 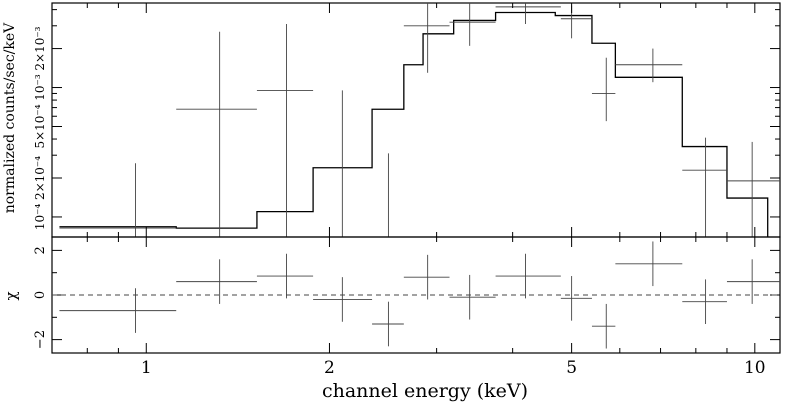 What do you see at coordinates (40, 48) in the screenshot?
I see `y-tick-label: 2×10⁻³` at bounding box center [40, 48].